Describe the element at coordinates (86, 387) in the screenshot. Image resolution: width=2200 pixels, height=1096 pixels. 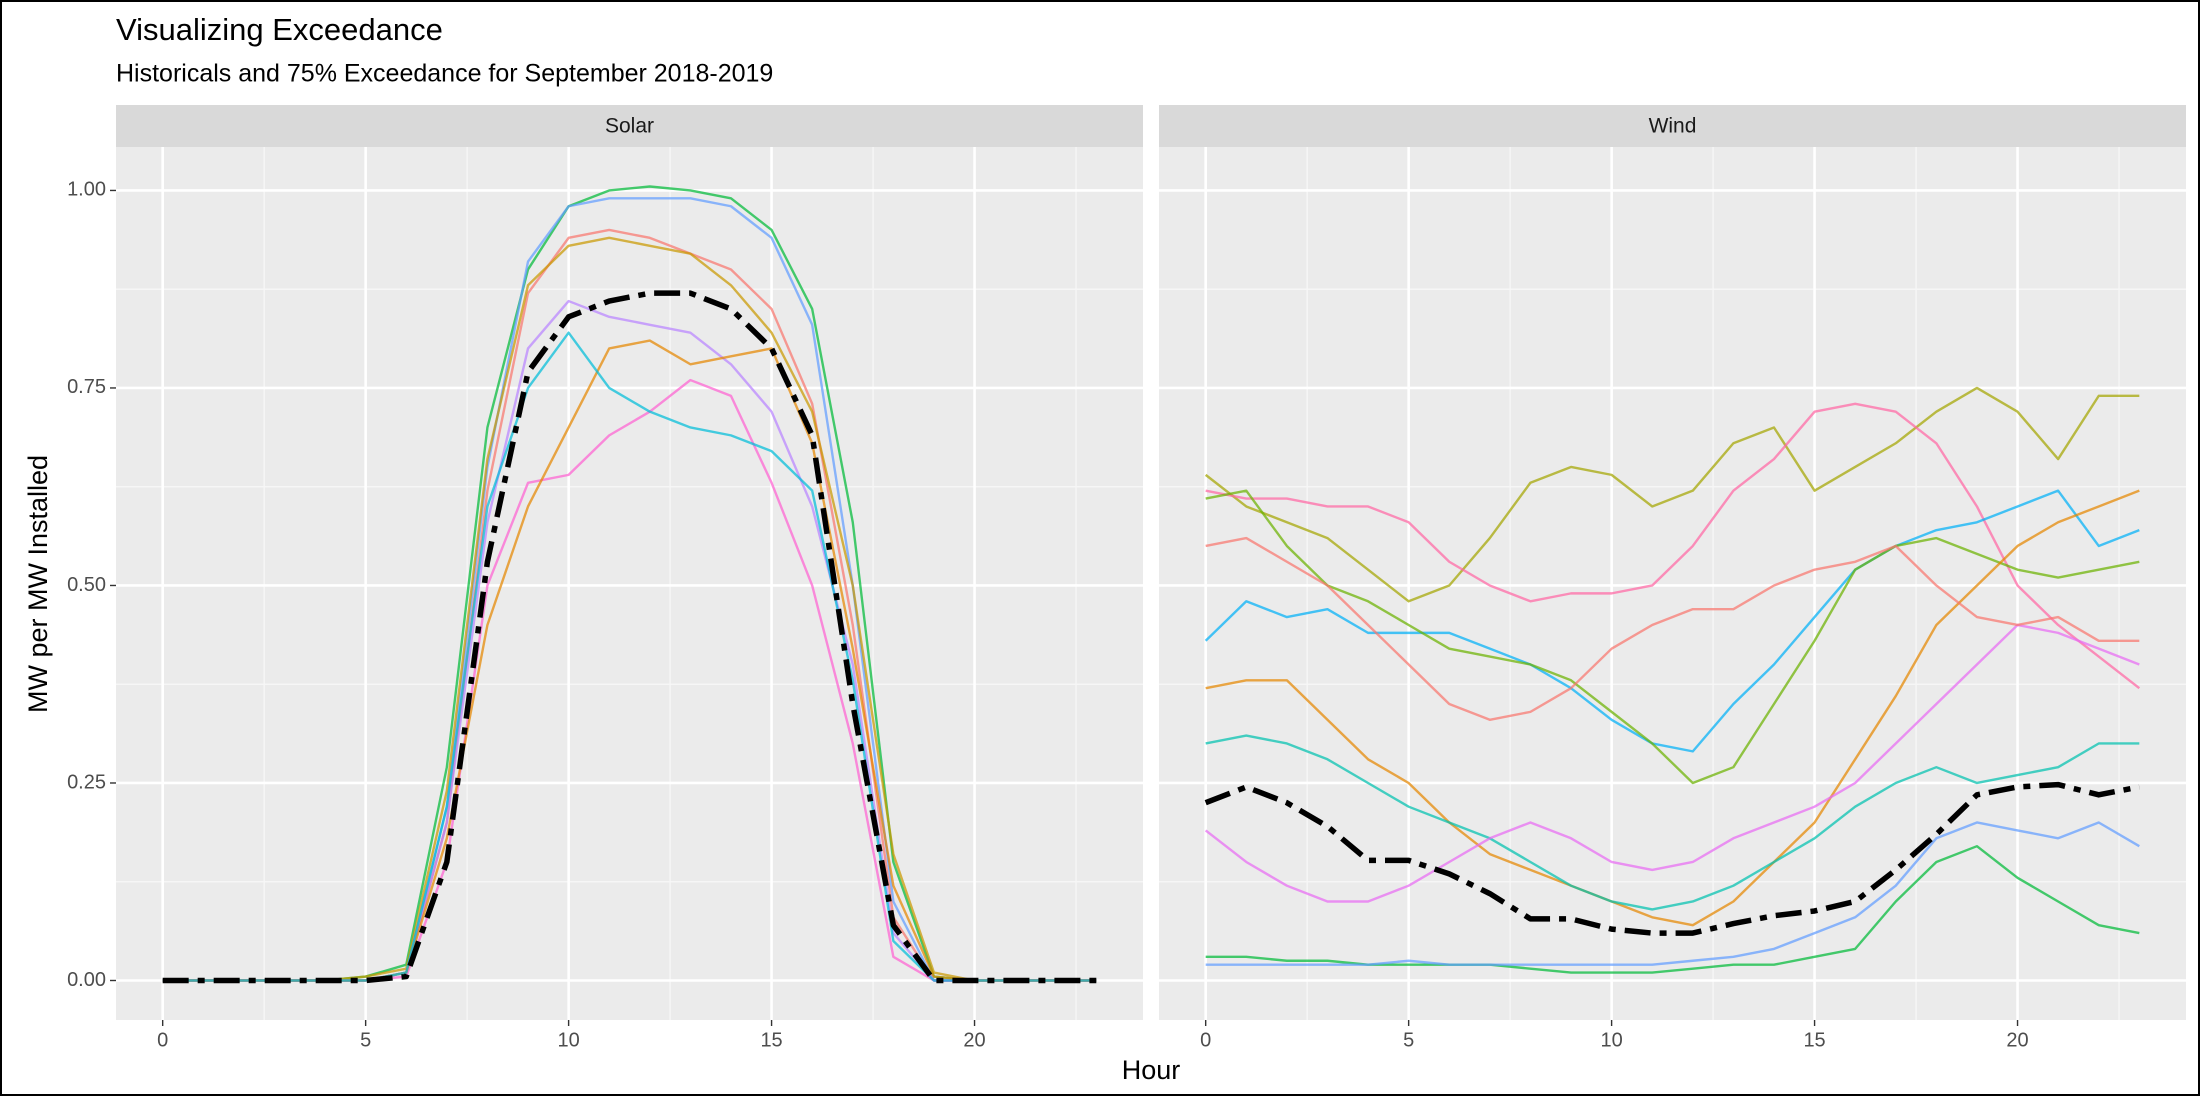
I see `y-tick-label: 0.75` at that location.